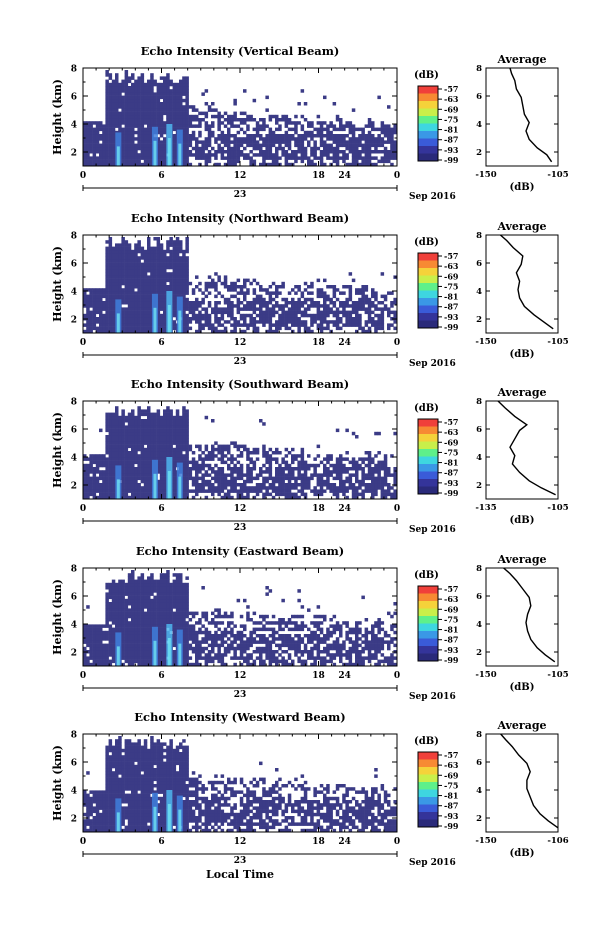 This screenshot has height=929, width=615. I want to click on x-tick-label: 18, so click(318, 509).